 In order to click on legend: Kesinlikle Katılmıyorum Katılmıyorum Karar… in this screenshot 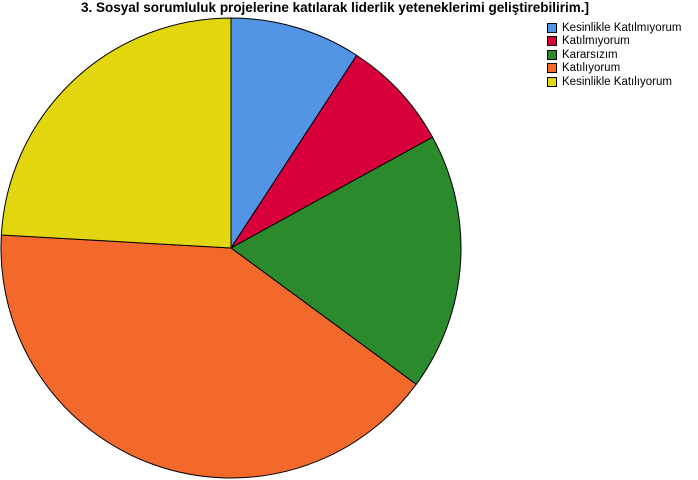, I will do `click(614, 55)`.